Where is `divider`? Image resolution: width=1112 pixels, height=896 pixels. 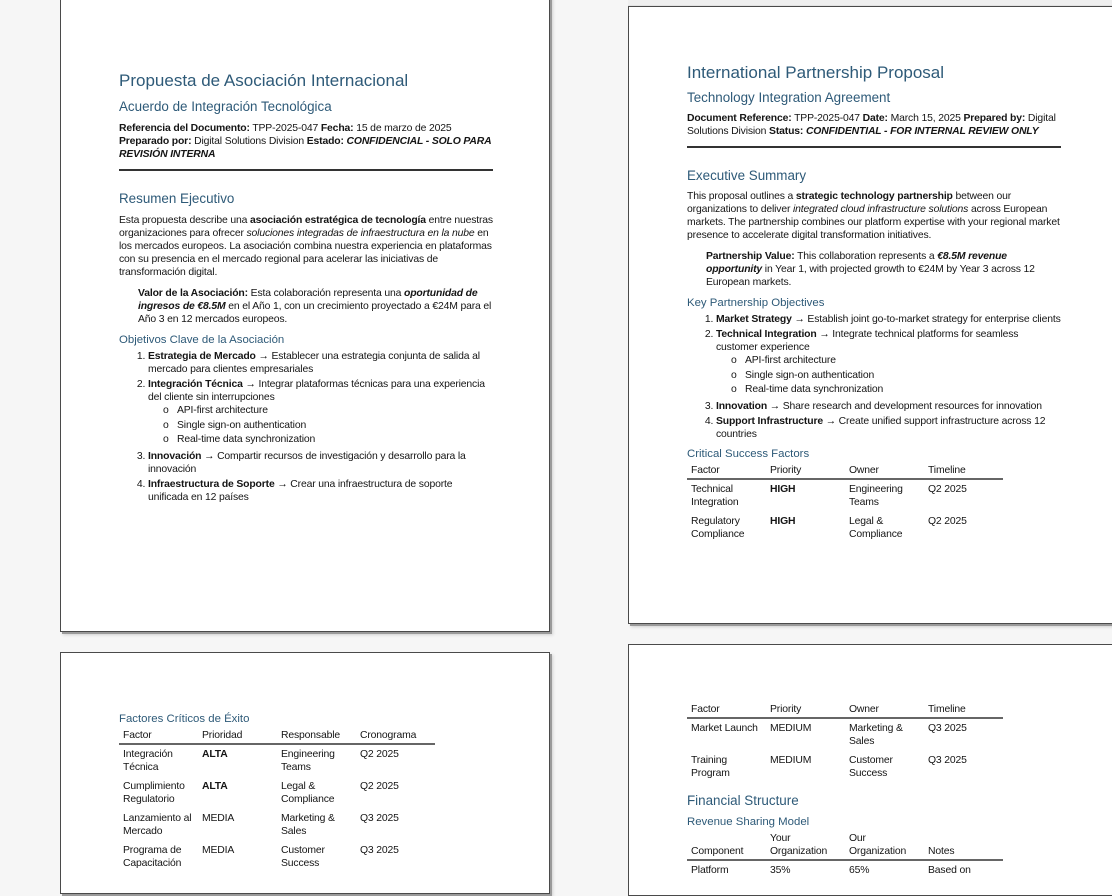
divider is located at coordinates (874, 147).